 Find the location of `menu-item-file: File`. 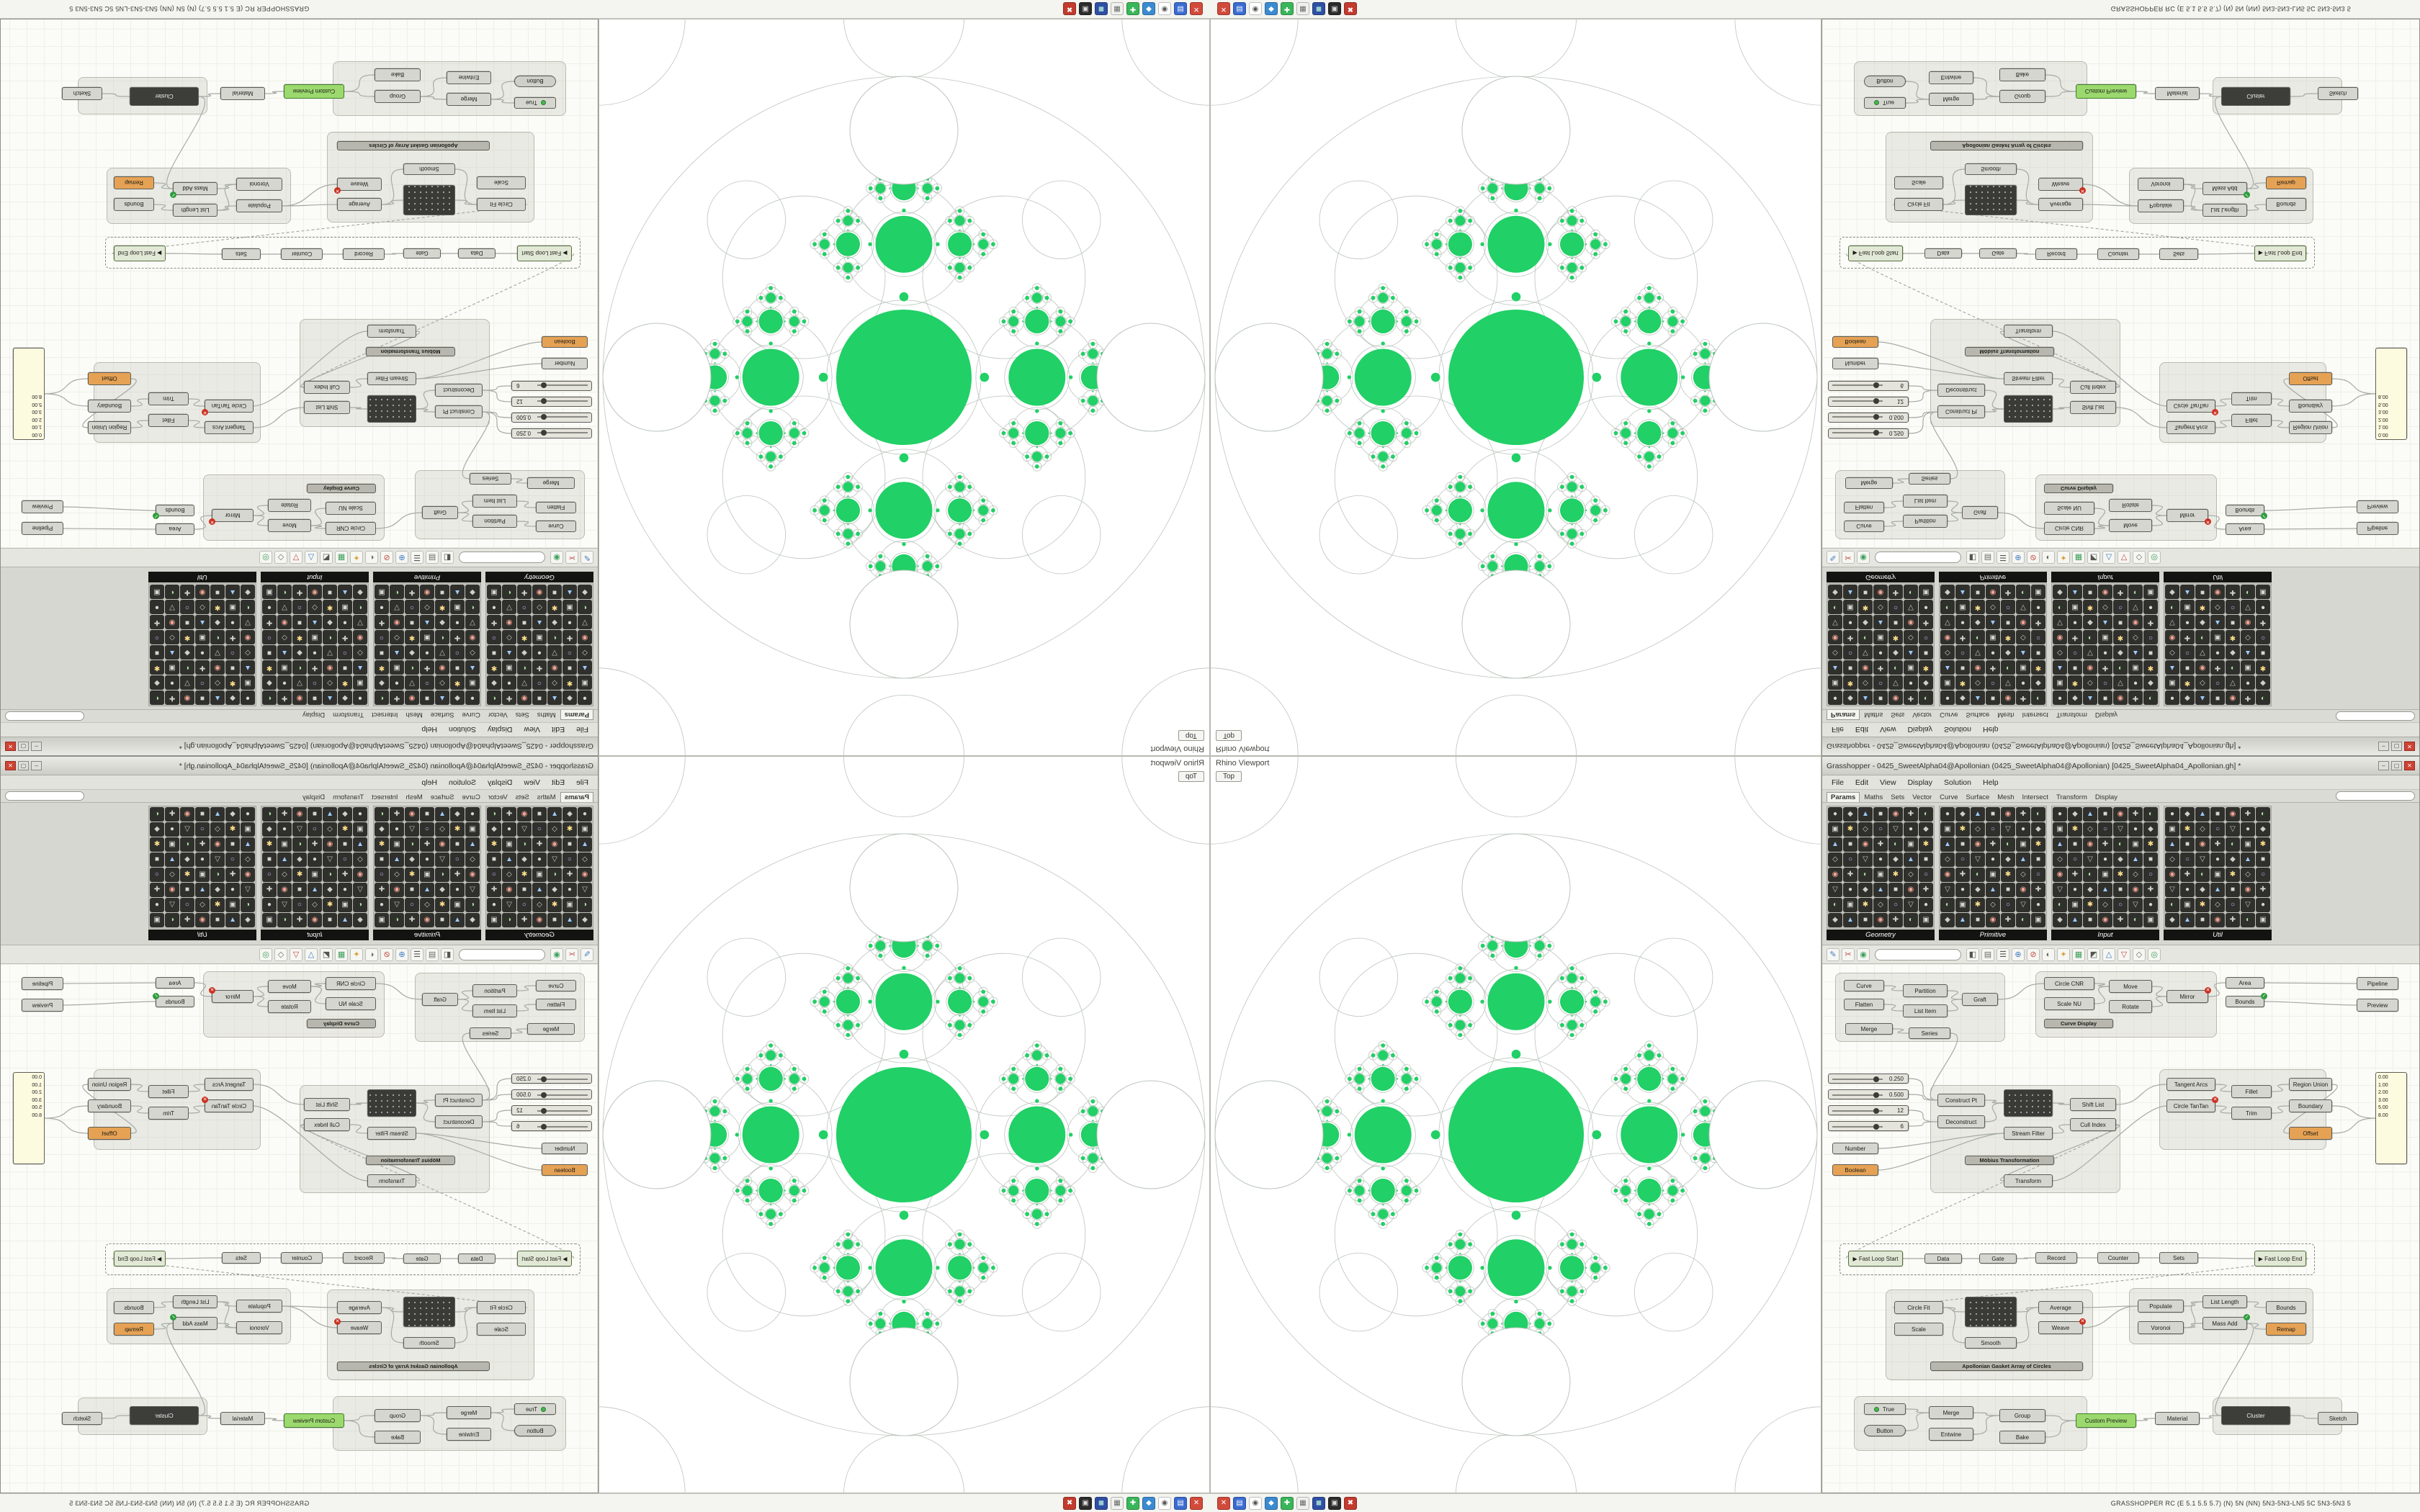

menu-item-file: File is located at coordinates (582, 782).